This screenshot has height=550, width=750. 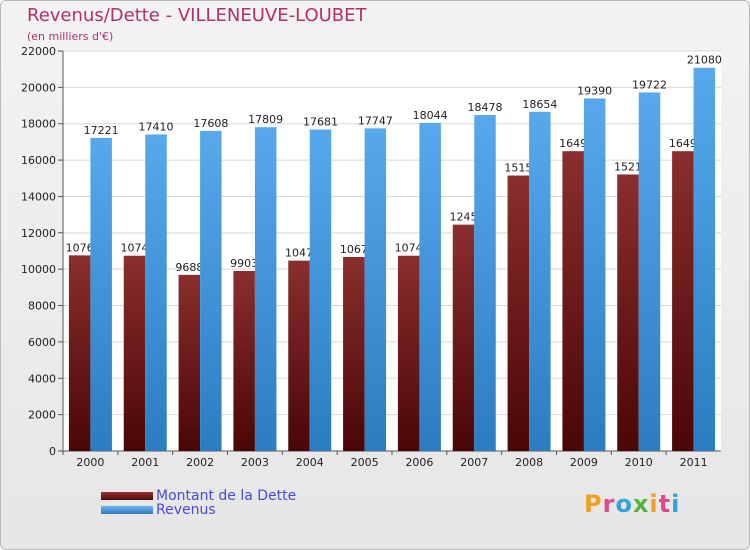 What do you see at coordinates (127, 510) in the screenshot?
I see `legend-swatch-revenus` at bounding box center [127, 510].